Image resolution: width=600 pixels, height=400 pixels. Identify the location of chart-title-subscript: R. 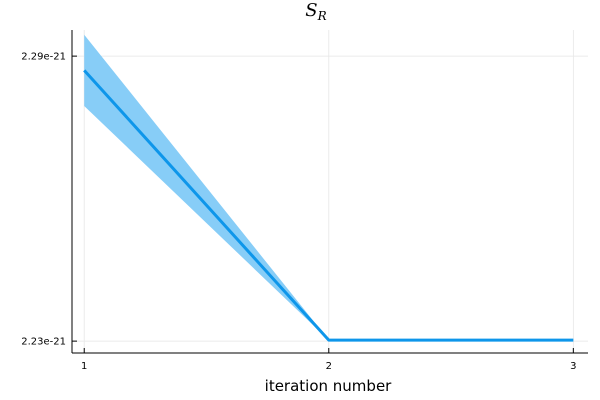
(322, 16).